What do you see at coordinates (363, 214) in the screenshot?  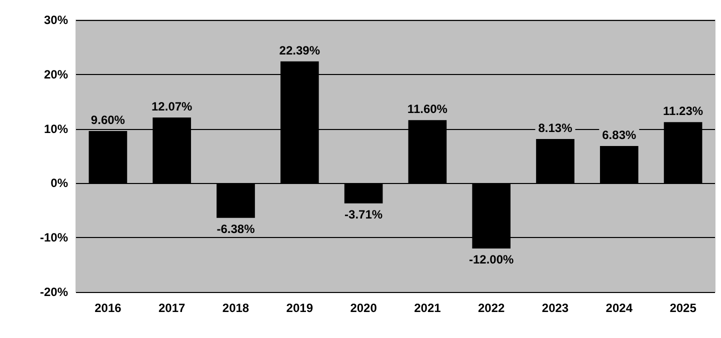 I see `data-label: -3.71%` at bounding box center [363, 214].